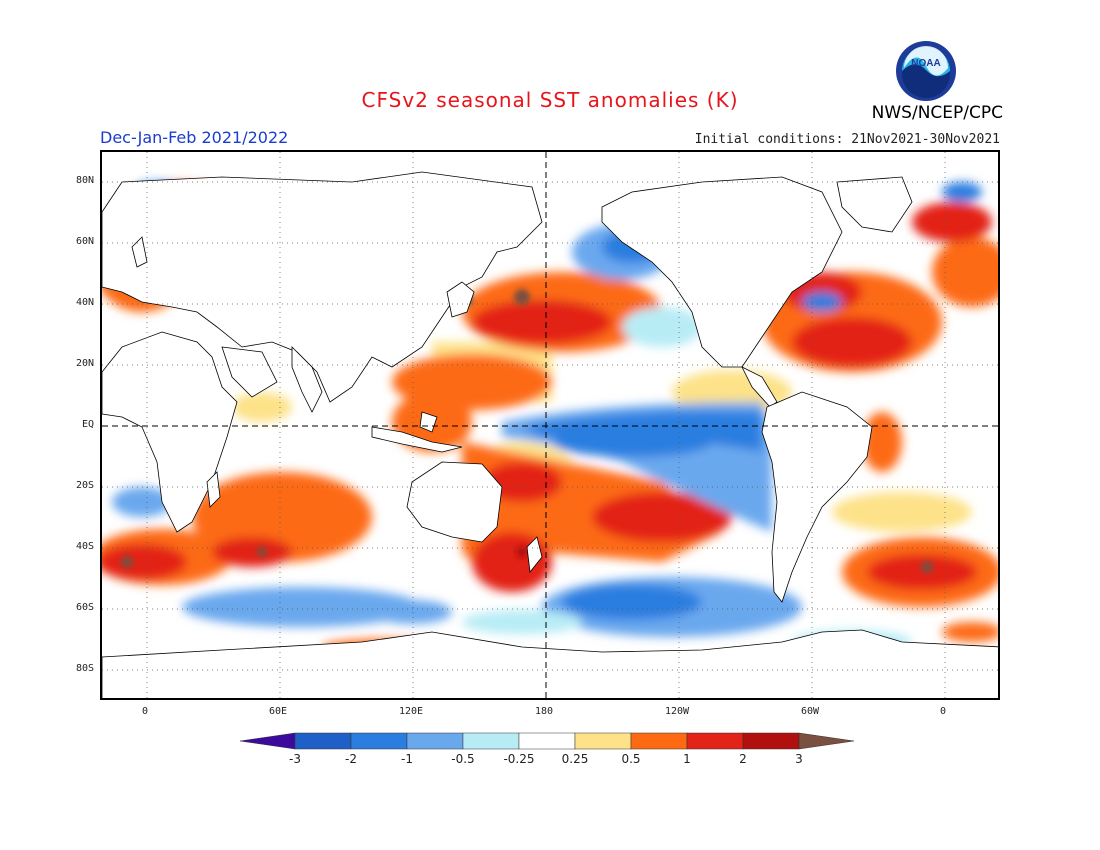 Image resolution: width=1100 pixels, height=850 pixels. I want to click on colorbar-tick-label: 0.25, so click(575, 759).